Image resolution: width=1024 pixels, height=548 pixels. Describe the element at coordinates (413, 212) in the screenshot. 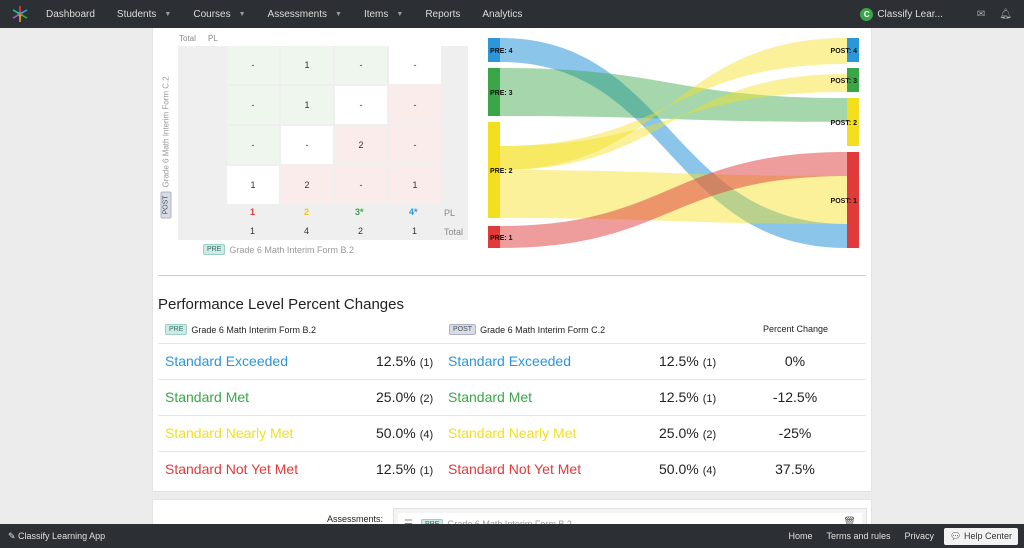

I see `col-pl: 4*` at that location.